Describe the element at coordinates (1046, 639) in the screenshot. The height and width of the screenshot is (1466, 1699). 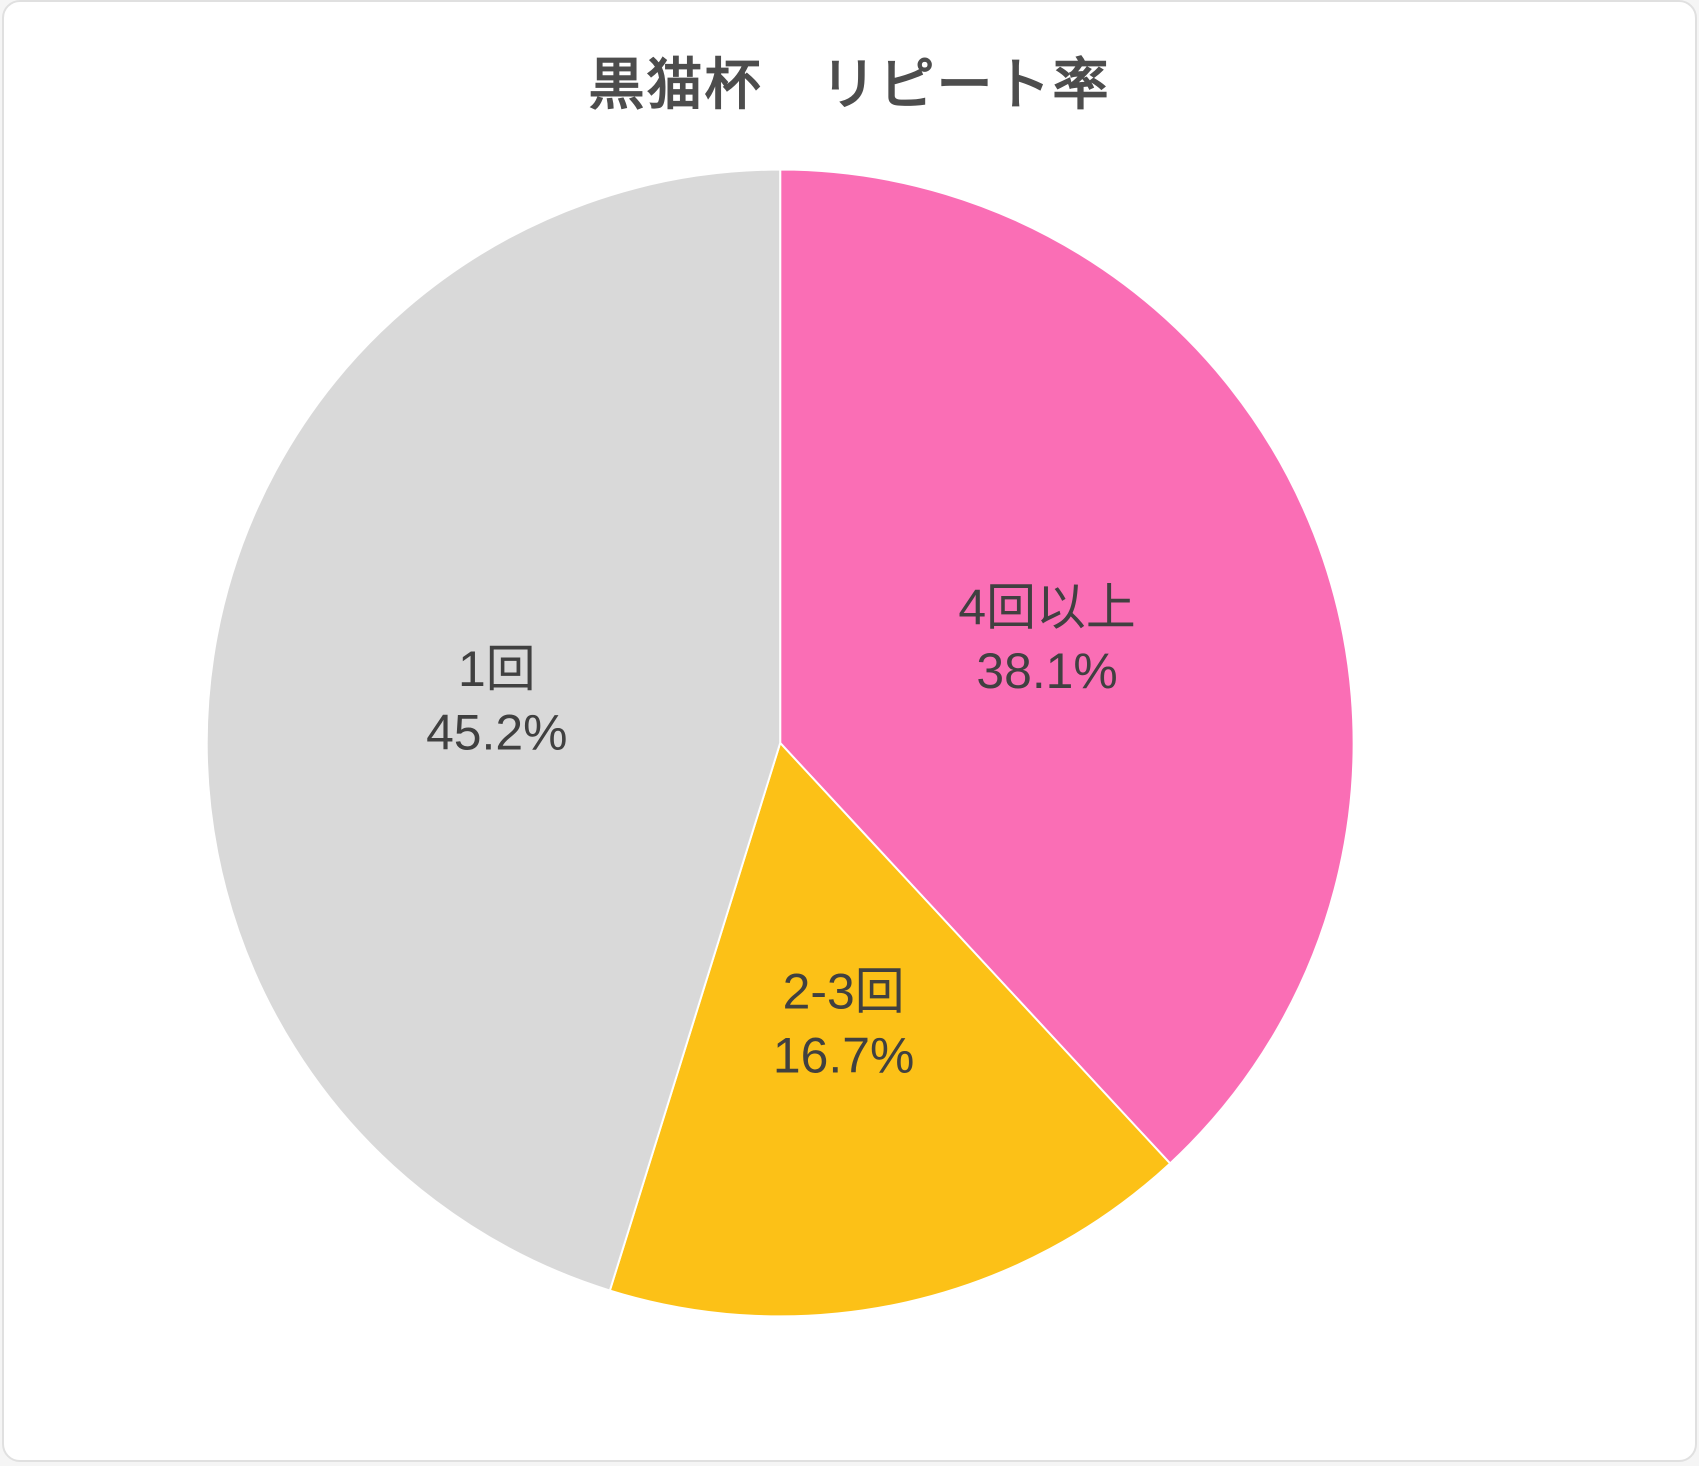
I see `pie-slice-label-0: 4回以上 38.1%` at that location.